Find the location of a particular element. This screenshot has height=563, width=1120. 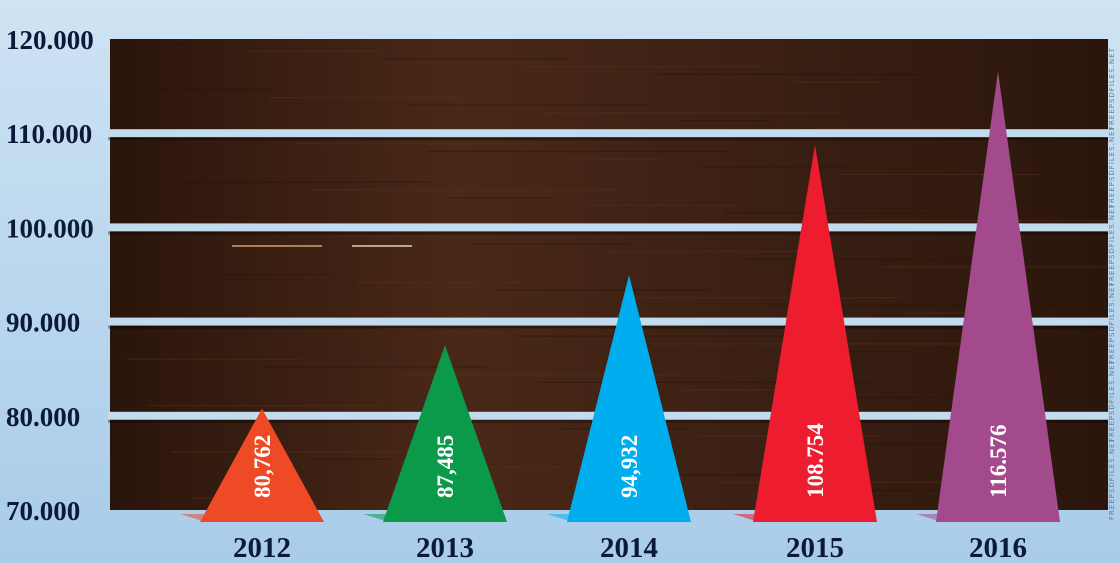

x-tick-label: 2012 is located at coordinates (262, 547).